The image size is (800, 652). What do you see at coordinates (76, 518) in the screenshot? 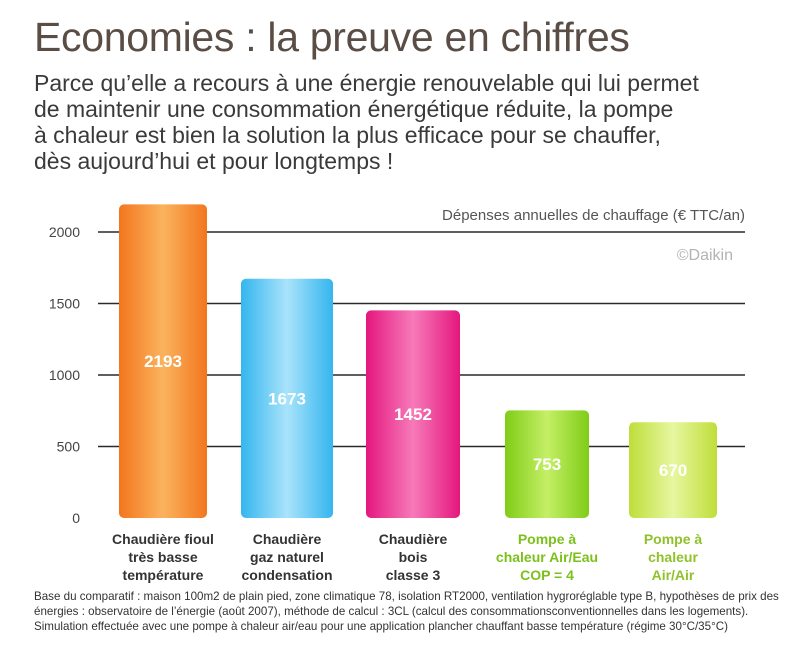
I see `y-tick-label: 0` at bounding box center [76, 518].